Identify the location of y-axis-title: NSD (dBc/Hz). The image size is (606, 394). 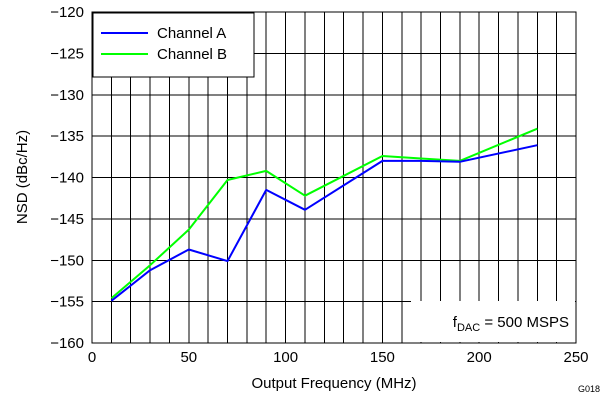
(22, 177).